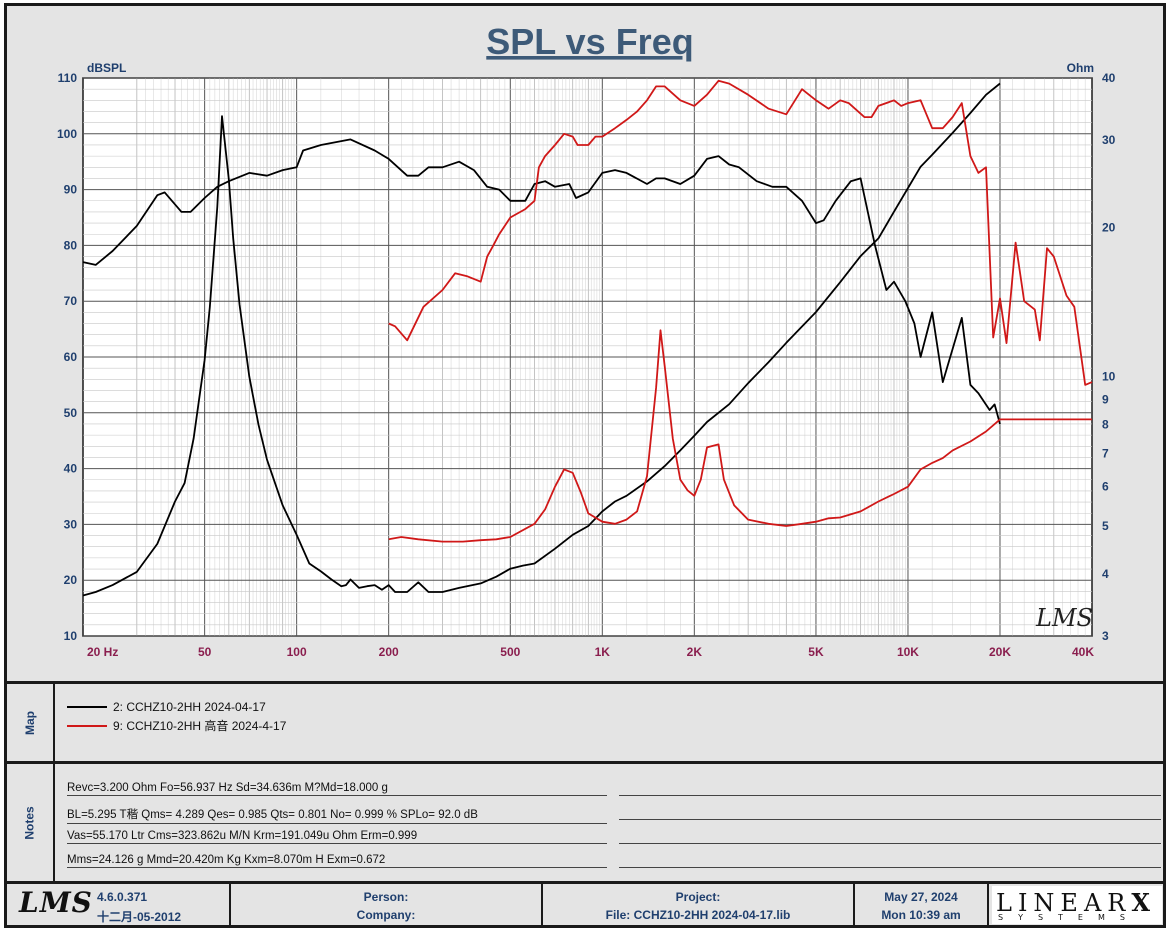  Describe the element at coordinates (200, 726) in the screenshot. I see `map-entry-label: 9: CCHZ10-2HH 高音 2024-4-17` at that location.